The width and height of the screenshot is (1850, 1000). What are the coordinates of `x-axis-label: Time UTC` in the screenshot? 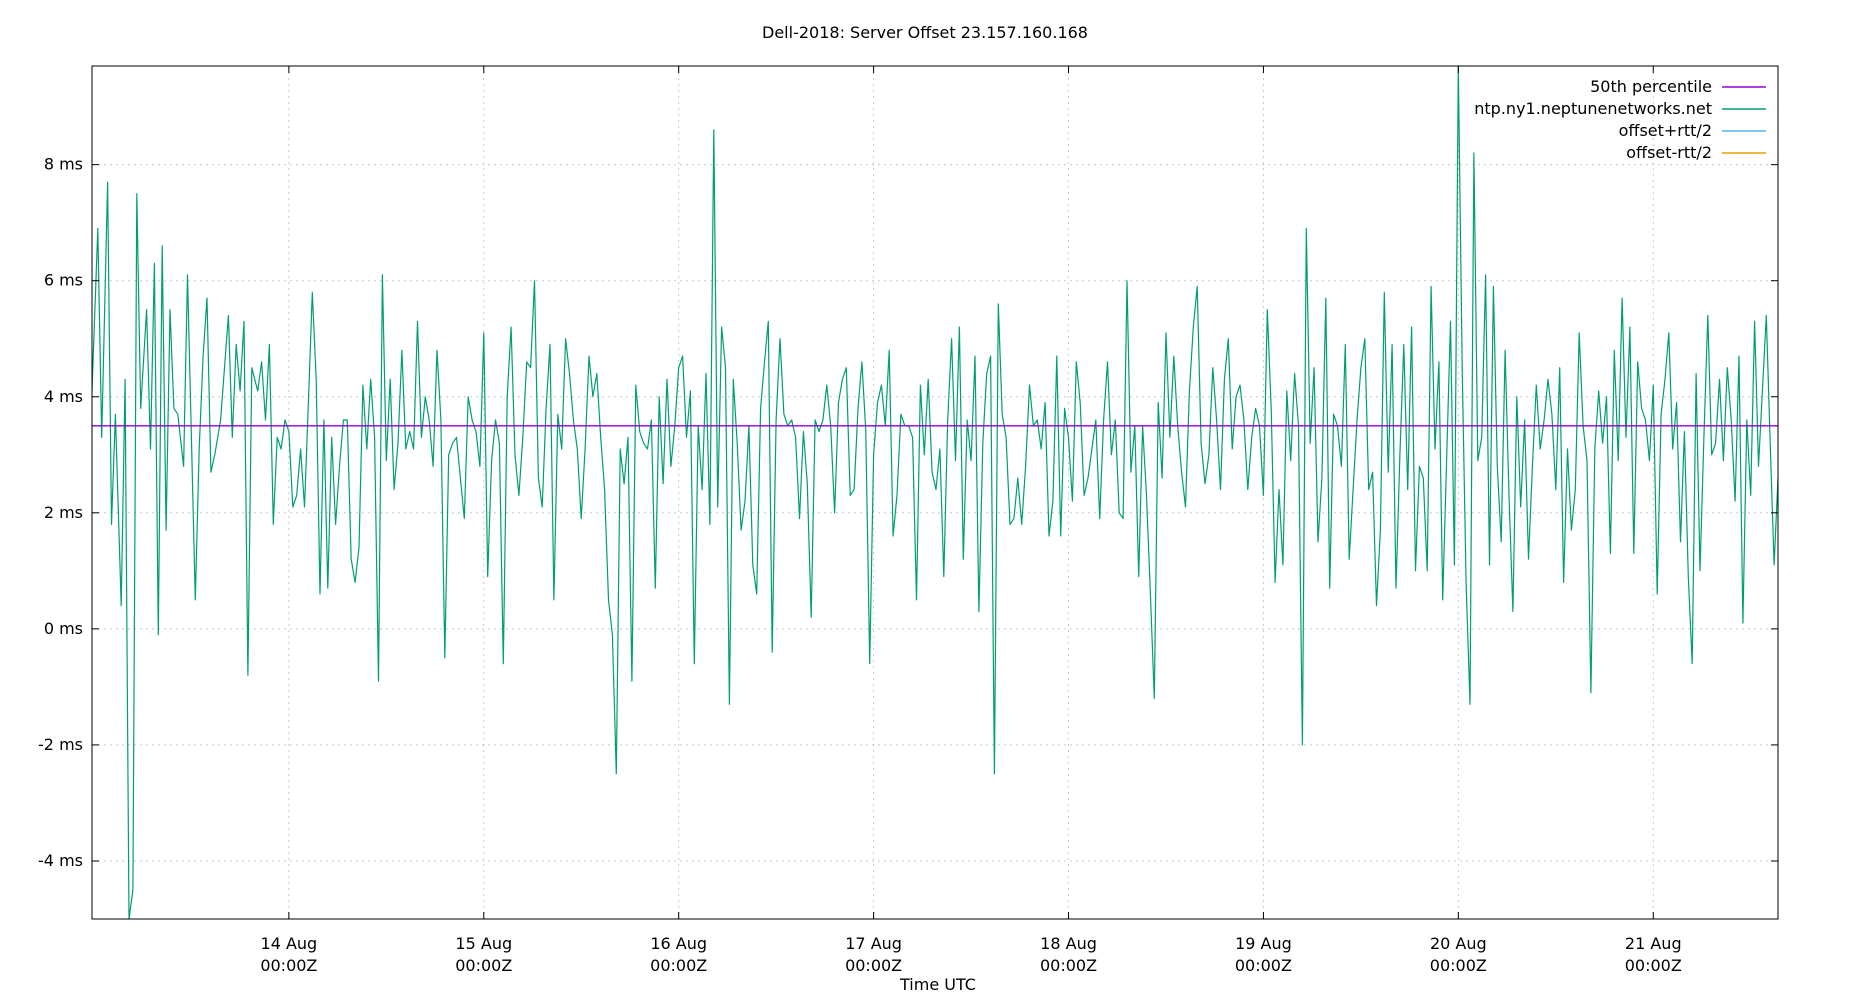 It's located at (937, 984).